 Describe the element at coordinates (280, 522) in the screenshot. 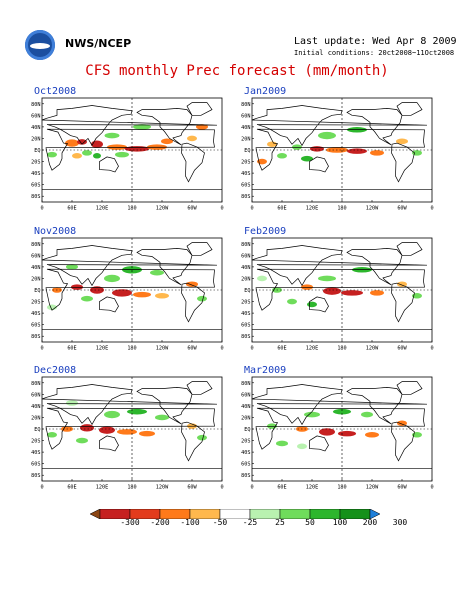

I see `colorbar-label: 25` at that location.